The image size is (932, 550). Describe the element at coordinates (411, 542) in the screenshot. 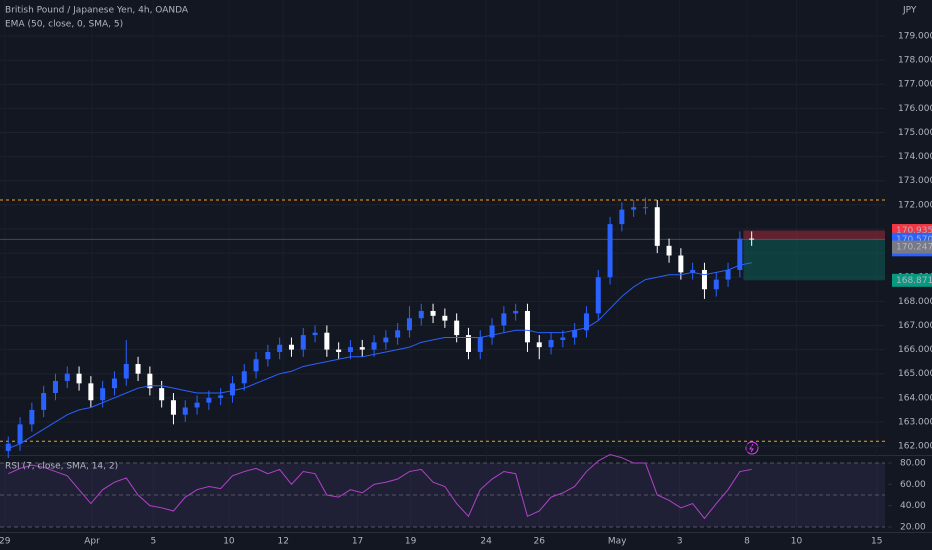

I see `x-tick-label: 19` at that location.